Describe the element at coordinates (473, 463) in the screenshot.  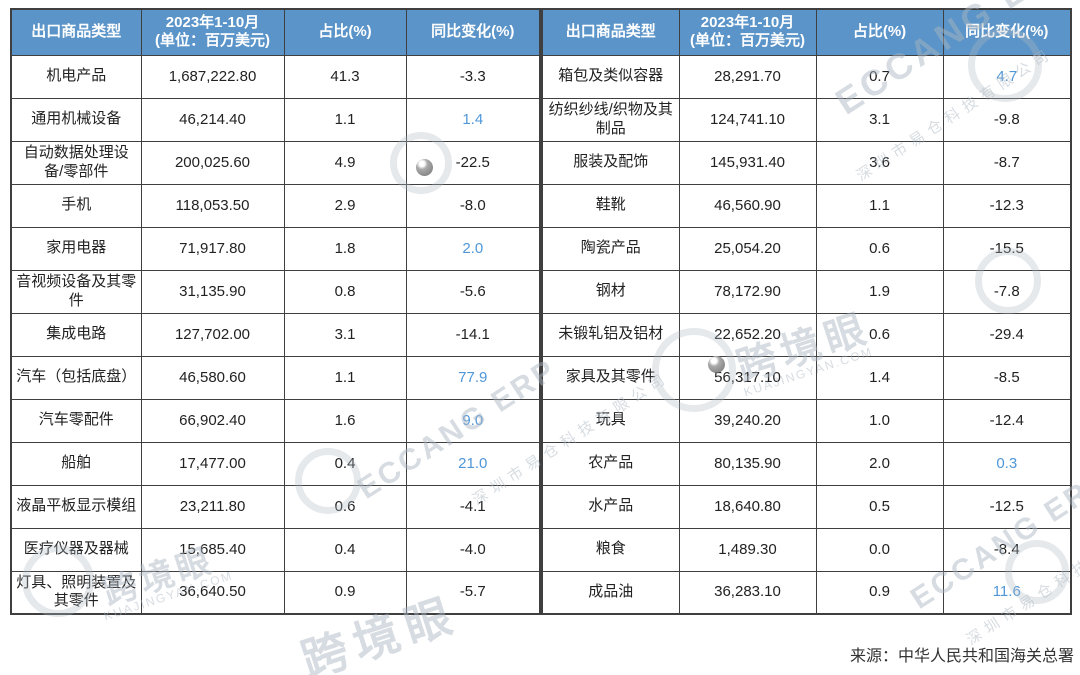
I see `change-cell: 21.0` at that location.